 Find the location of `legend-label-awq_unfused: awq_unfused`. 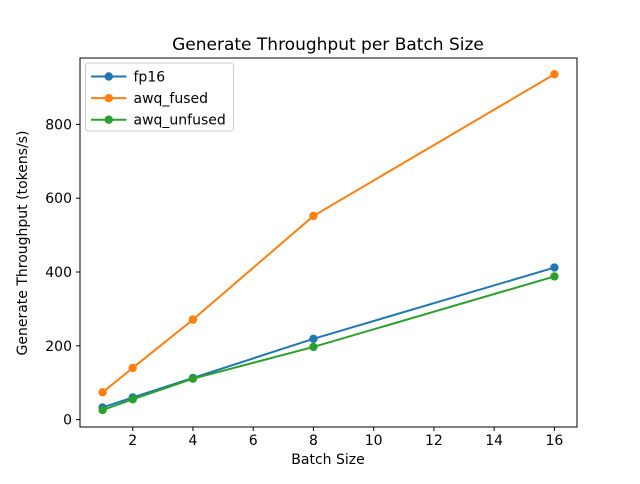

legend-label-awq_unfused: awq_unfused is located at coordinates (180, 121).